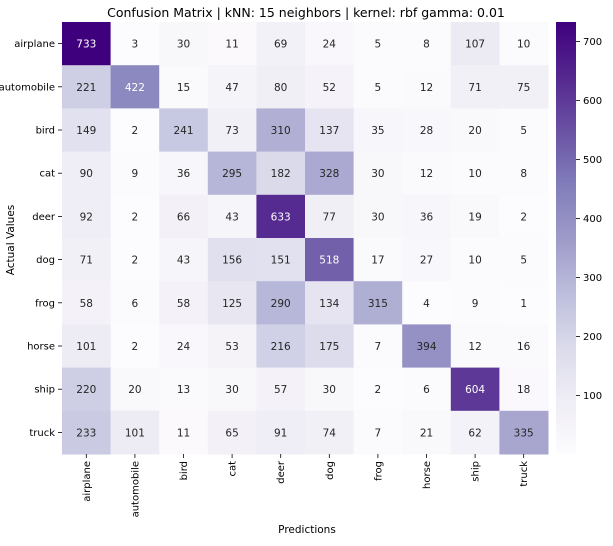 The height and width of the screenshot is (546, 613). I want to click on cell-value-label: 66, so click(184, 217).